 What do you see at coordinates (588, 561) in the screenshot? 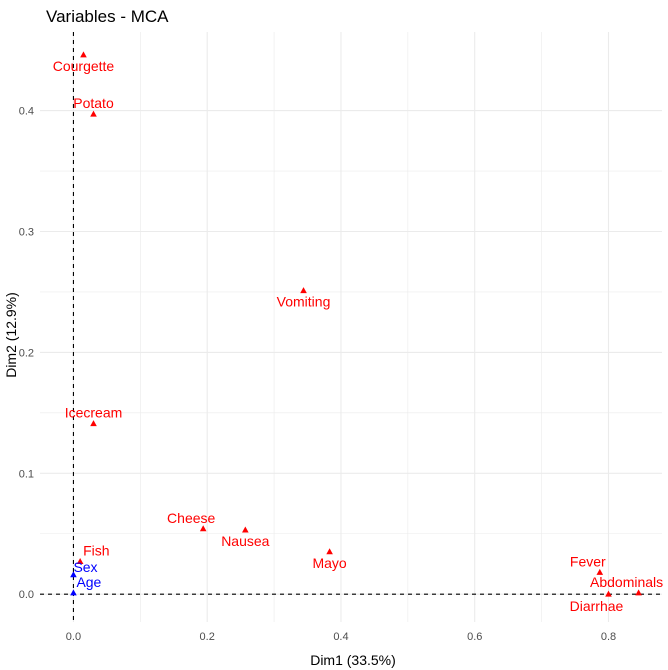
I see `point-label-fever: Fever` at bounding box center [588, 561].